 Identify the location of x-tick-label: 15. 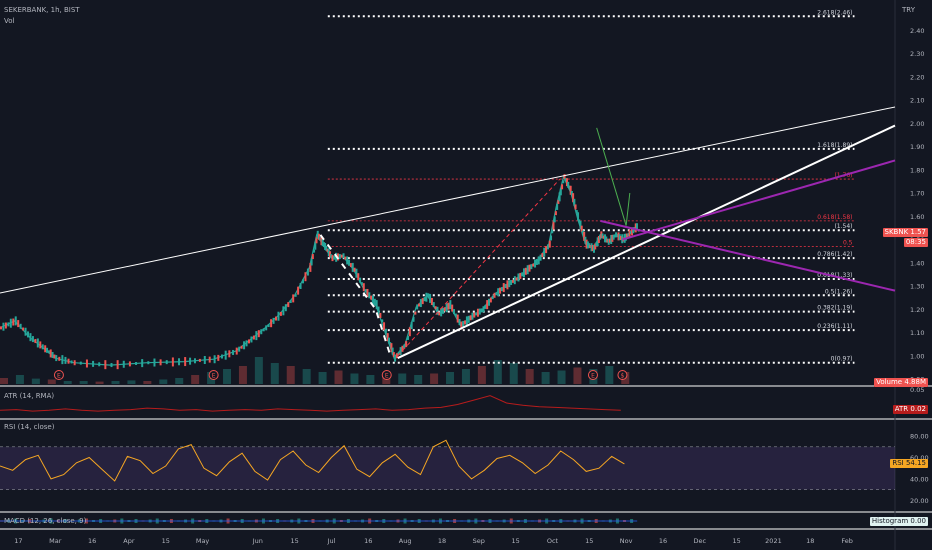
(166, 541).